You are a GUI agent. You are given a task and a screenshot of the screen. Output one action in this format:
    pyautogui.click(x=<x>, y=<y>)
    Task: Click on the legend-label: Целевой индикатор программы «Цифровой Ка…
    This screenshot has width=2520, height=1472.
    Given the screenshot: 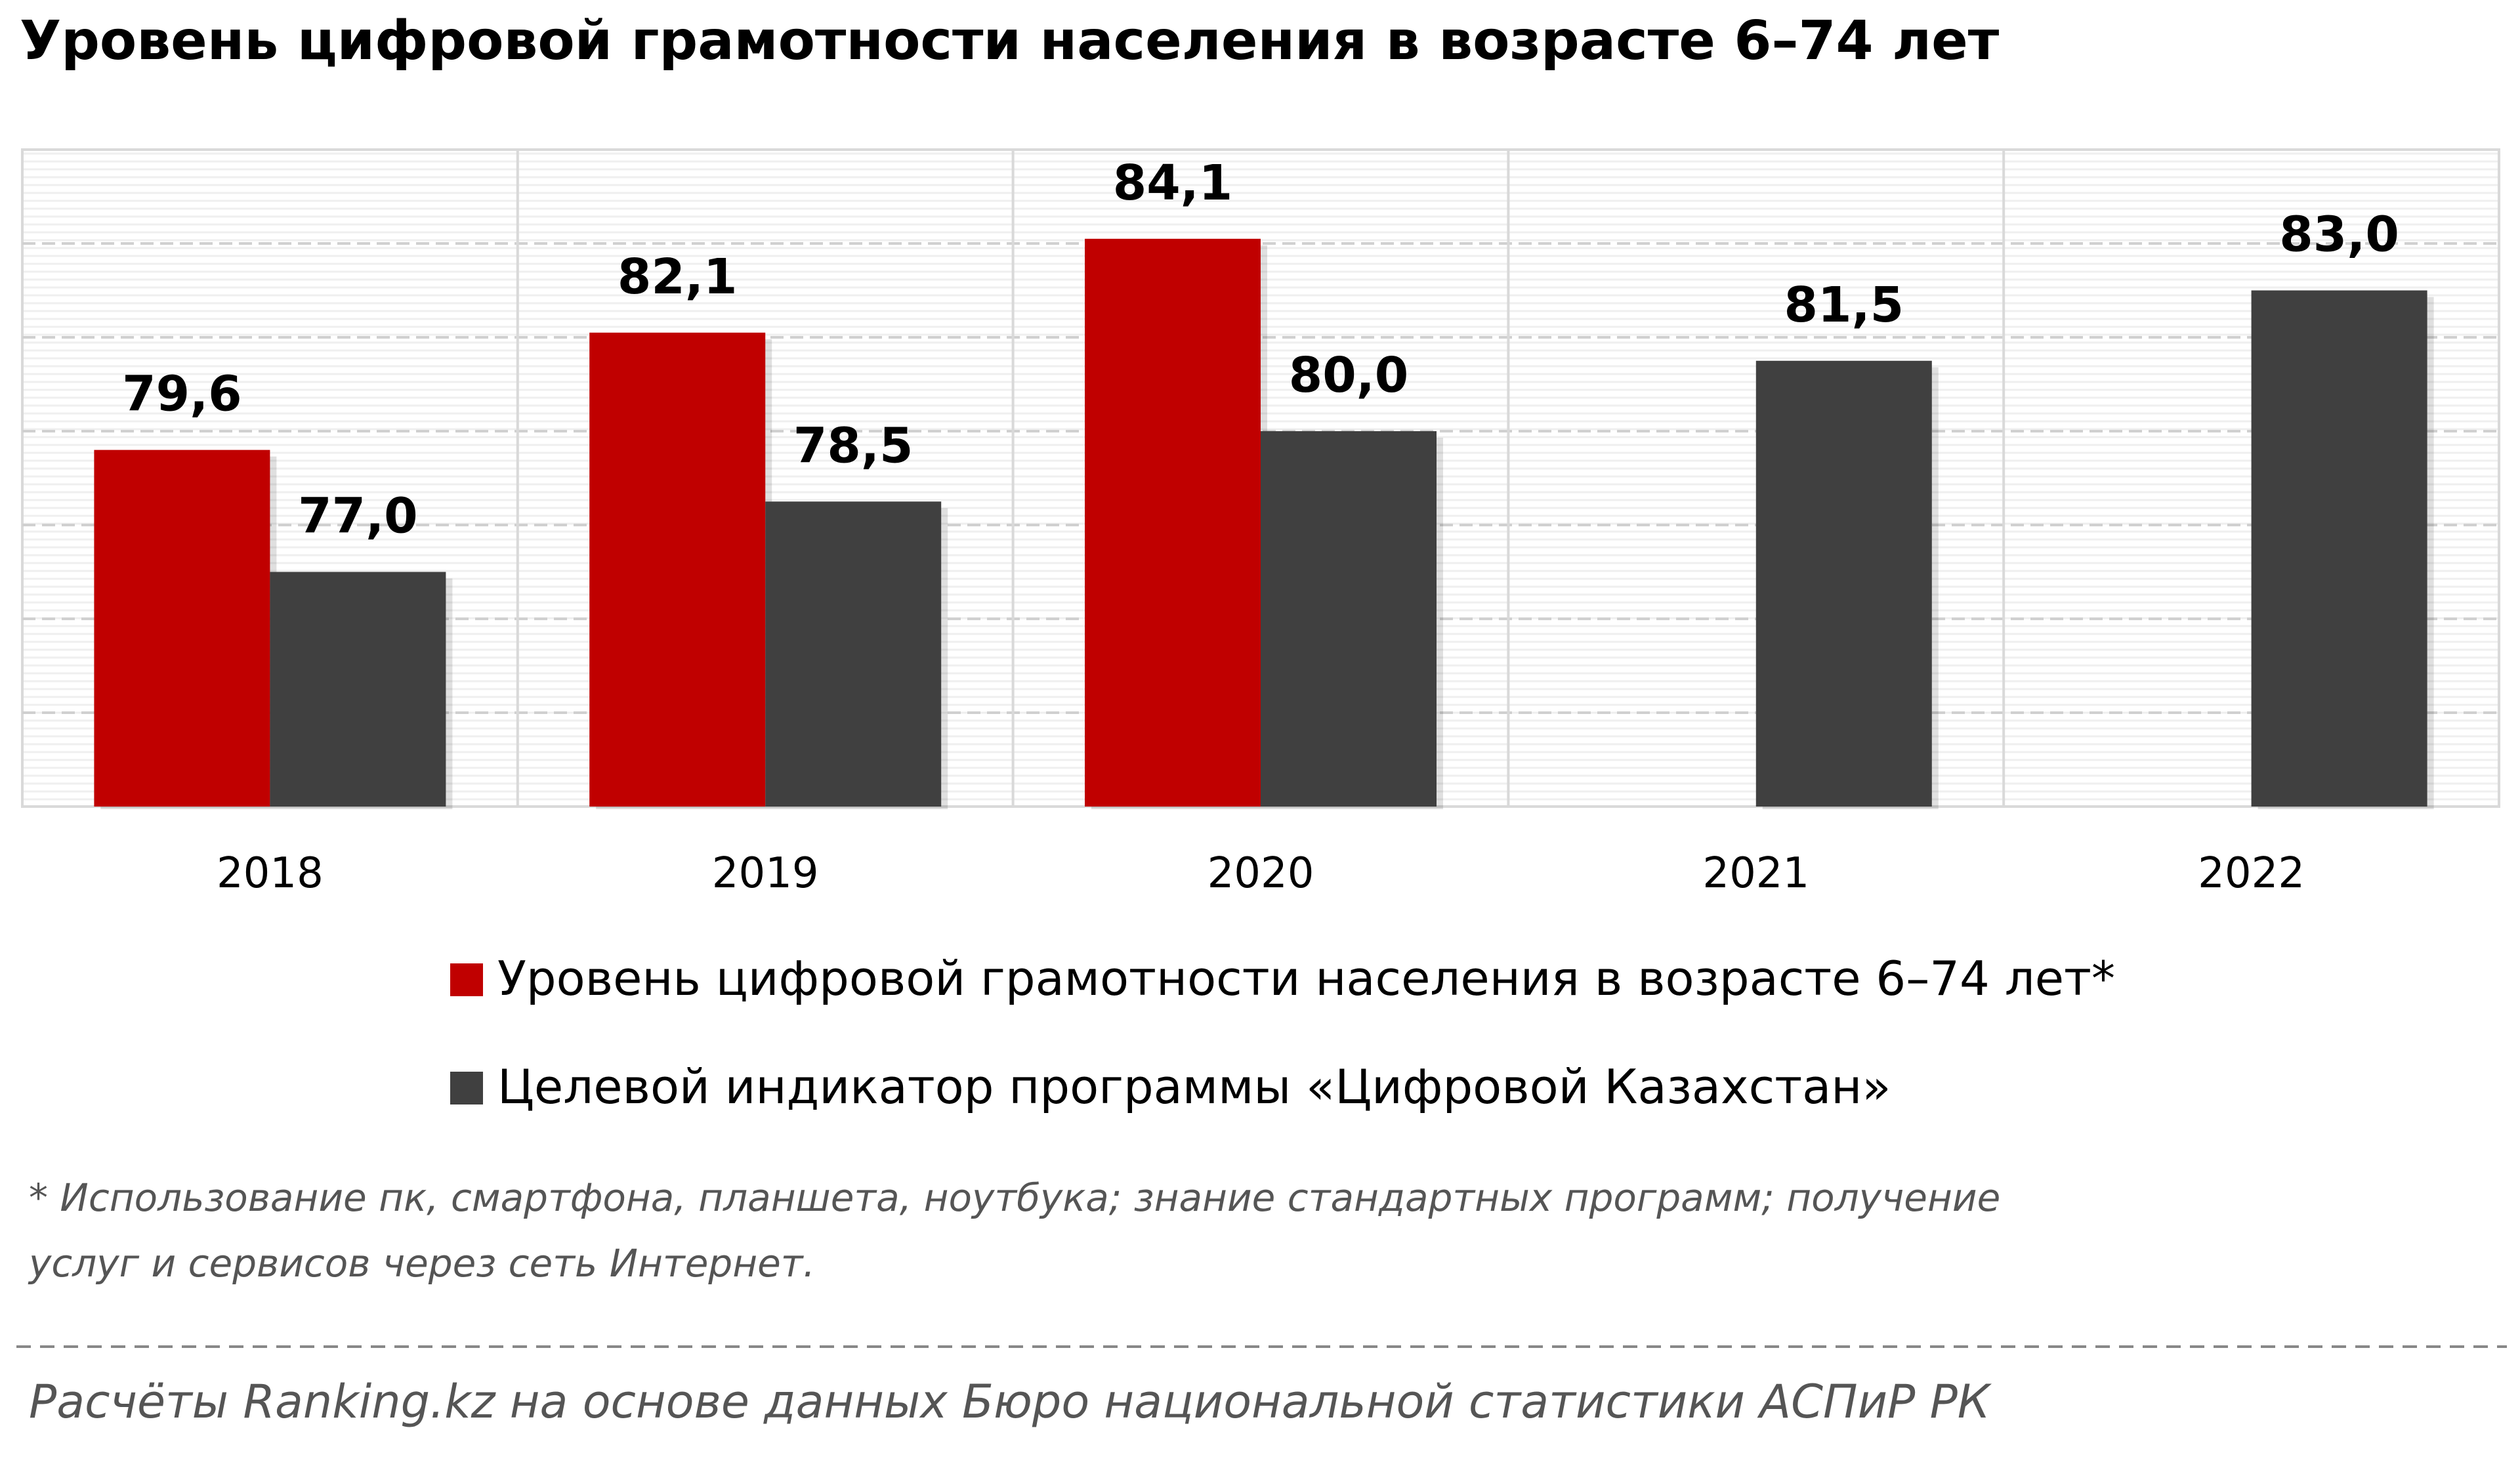 What is the action you would take?
    pyautogui.click(x=1194, y=1086)
    